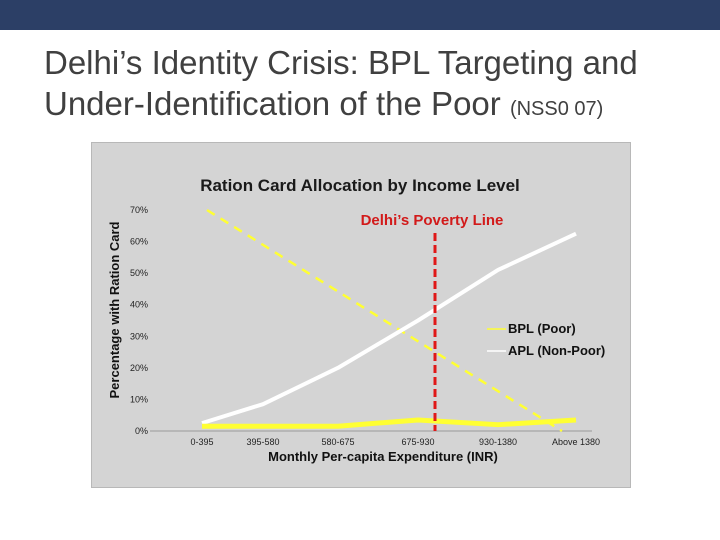 The height and width of the screenshot is (540, 720). What do you see at coordinates (417, 442) in the screenshot?
I see `x-tick-label: 675-930` at bounding box center [417, 442].